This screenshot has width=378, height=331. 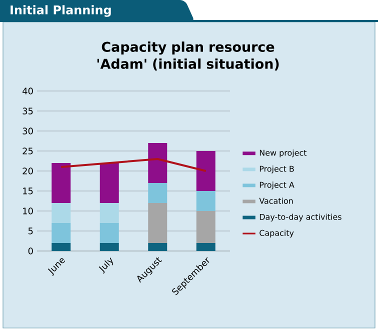 What do you see at coordinates (27, 151) in the screenshot?
I see `y-tick-label: 25` at bounding box center [27, 151].